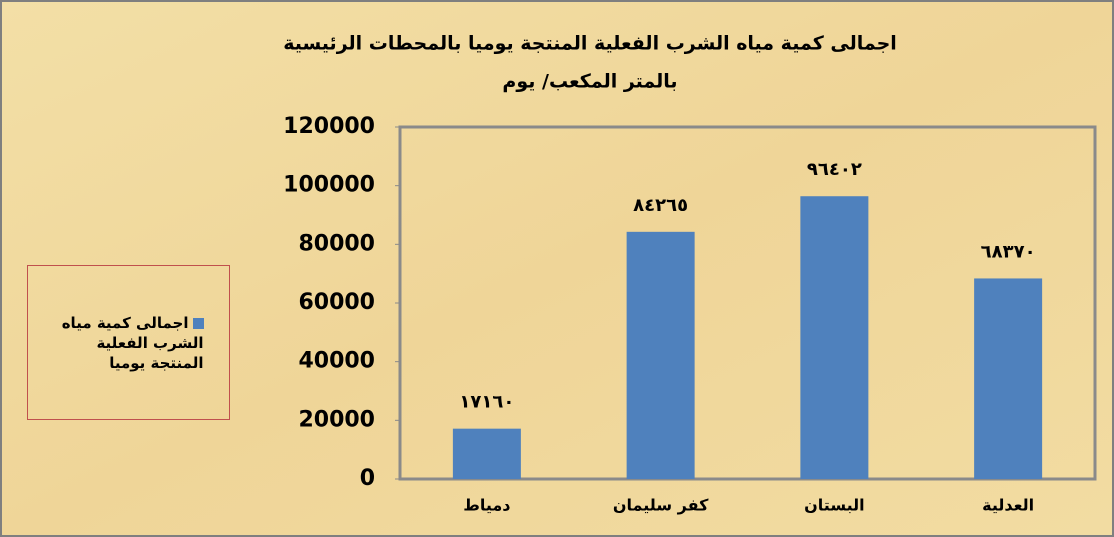 This screenshot has width=1114, height=537. Describe the element at coordinates (486, 505) in the screenshot. I see `x-tick-label: دمياط` at that location.